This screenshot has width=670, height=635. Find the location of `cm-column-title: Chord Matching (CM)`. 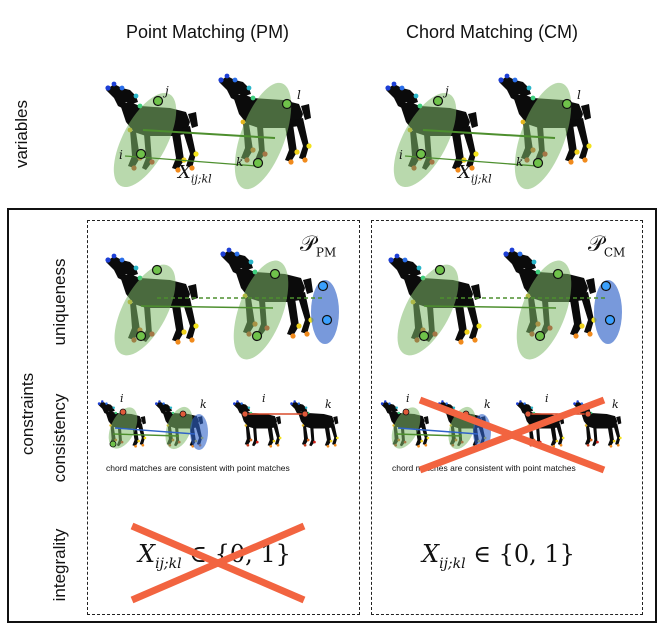

cm-column-title: Chord Matching (CM) is located at coordinates (492, 32).